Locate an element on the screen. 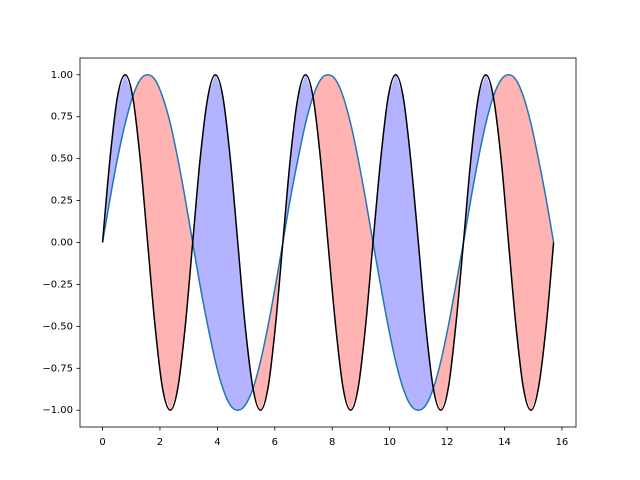 Image resolution: width=640 pixels, height=480 pixels. x-tick-label: 4 is located at coordinates (217, 442).